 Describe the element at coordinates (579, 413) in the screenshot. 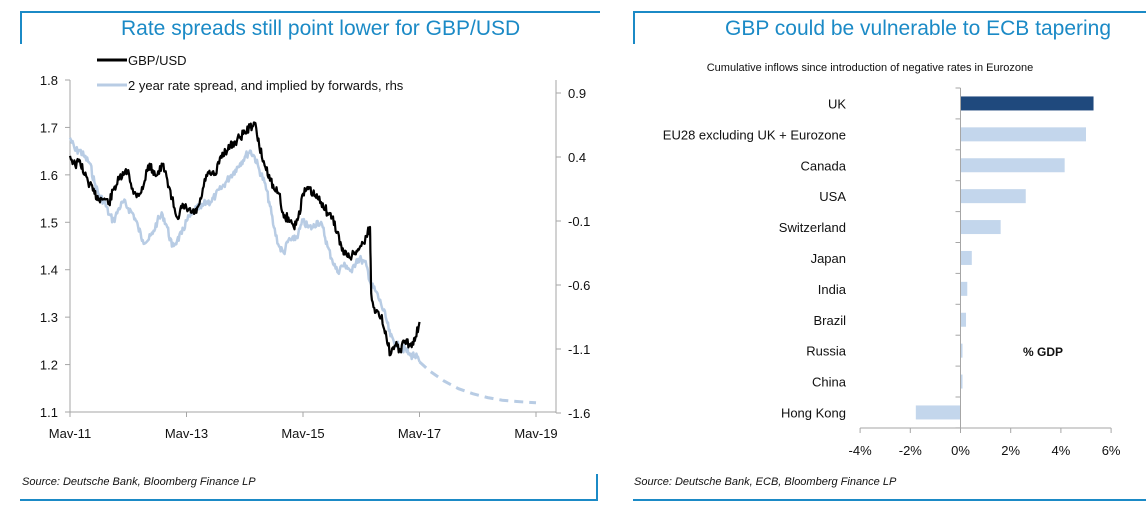

I see `right-y-tick-label: -1.6` at that location.